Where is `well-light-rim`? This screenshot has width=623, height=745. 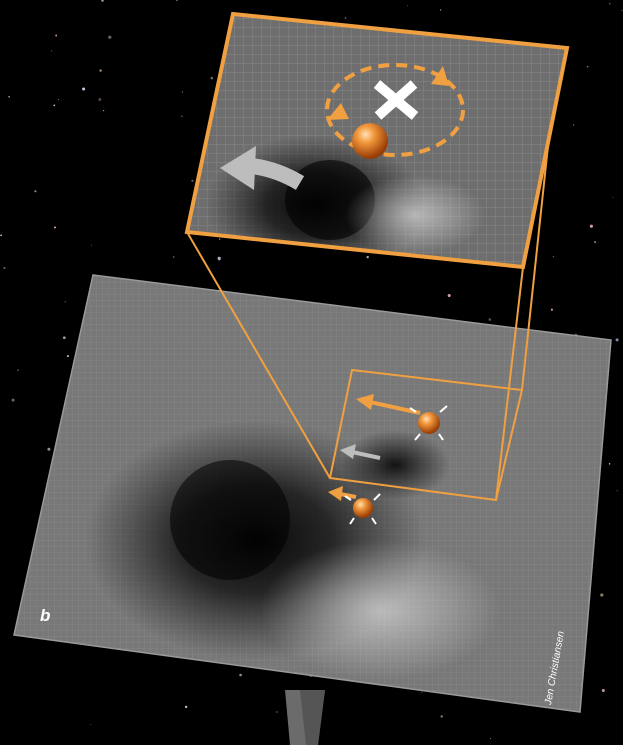
well-light-rim is located at coordinates (380, 610).